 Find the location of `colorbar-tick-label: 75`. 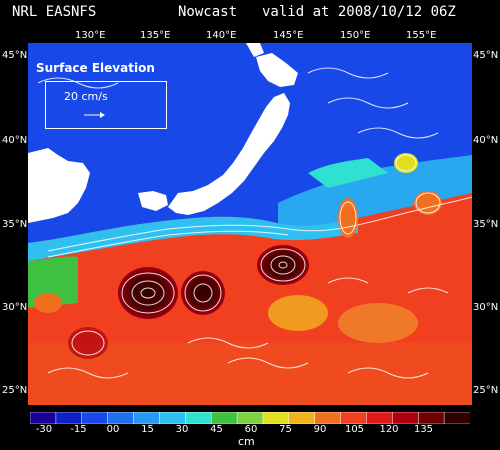

colorbar-tick-label: 75 is located at coordinates (285, 429).